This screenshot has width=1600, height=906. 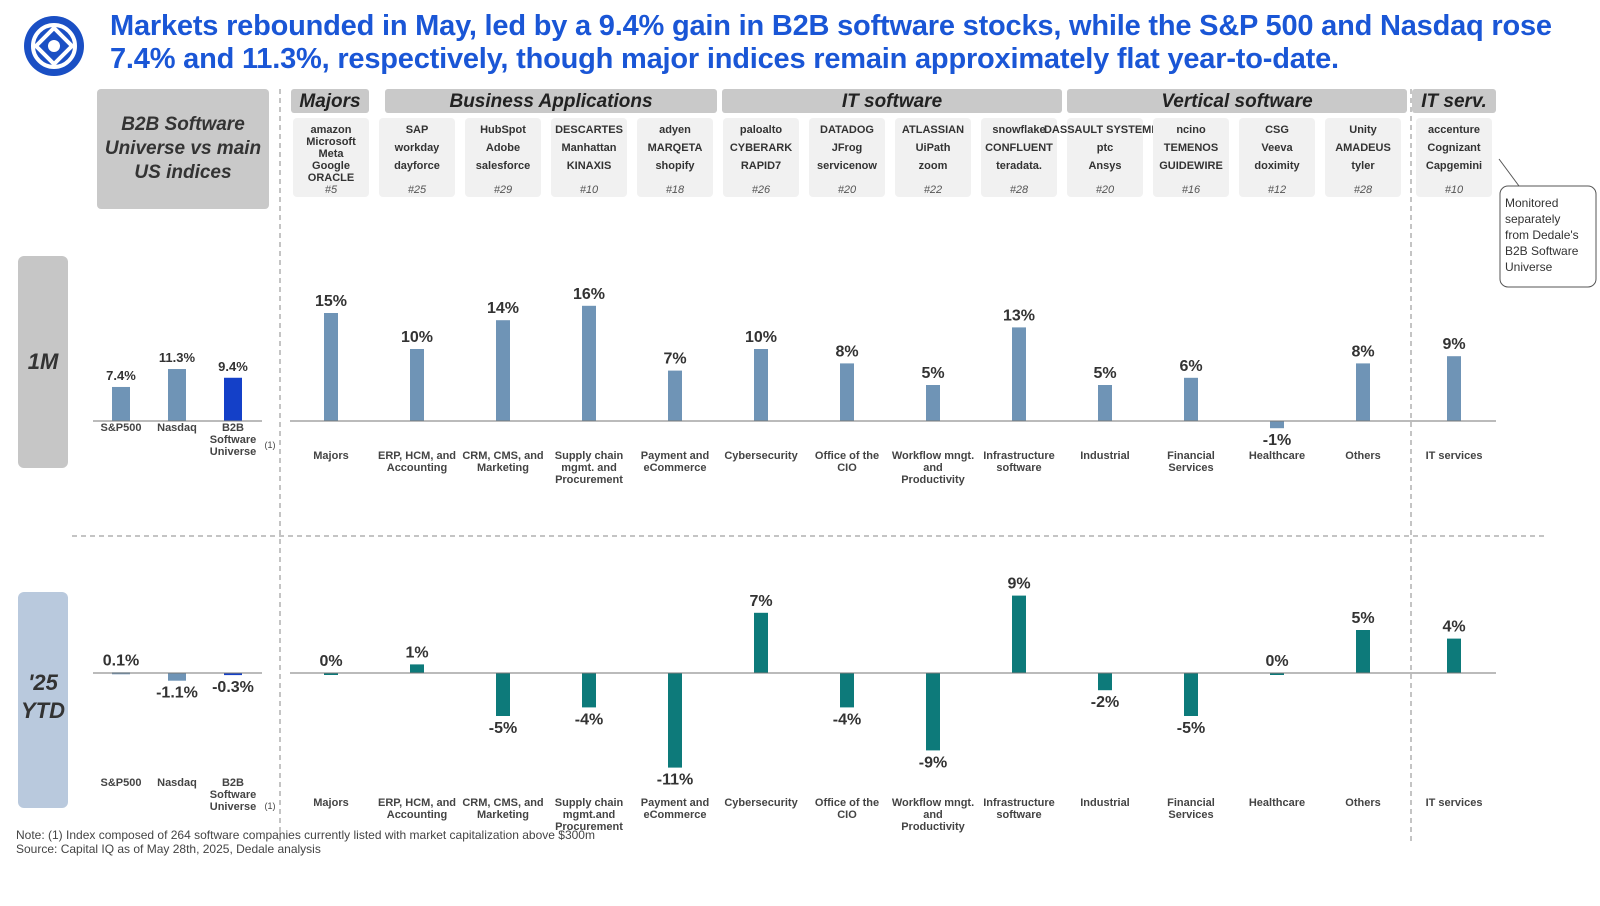 I want to click on company-count: #28, so click(x=1363, y=190).